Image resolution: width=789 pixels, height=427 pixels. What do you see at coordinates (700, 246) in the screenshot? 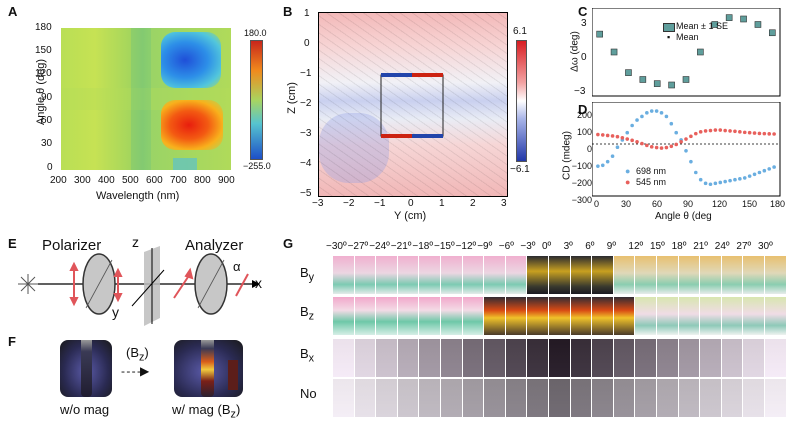
I see `angle-label: 21º` at bounding box center [700, 246].